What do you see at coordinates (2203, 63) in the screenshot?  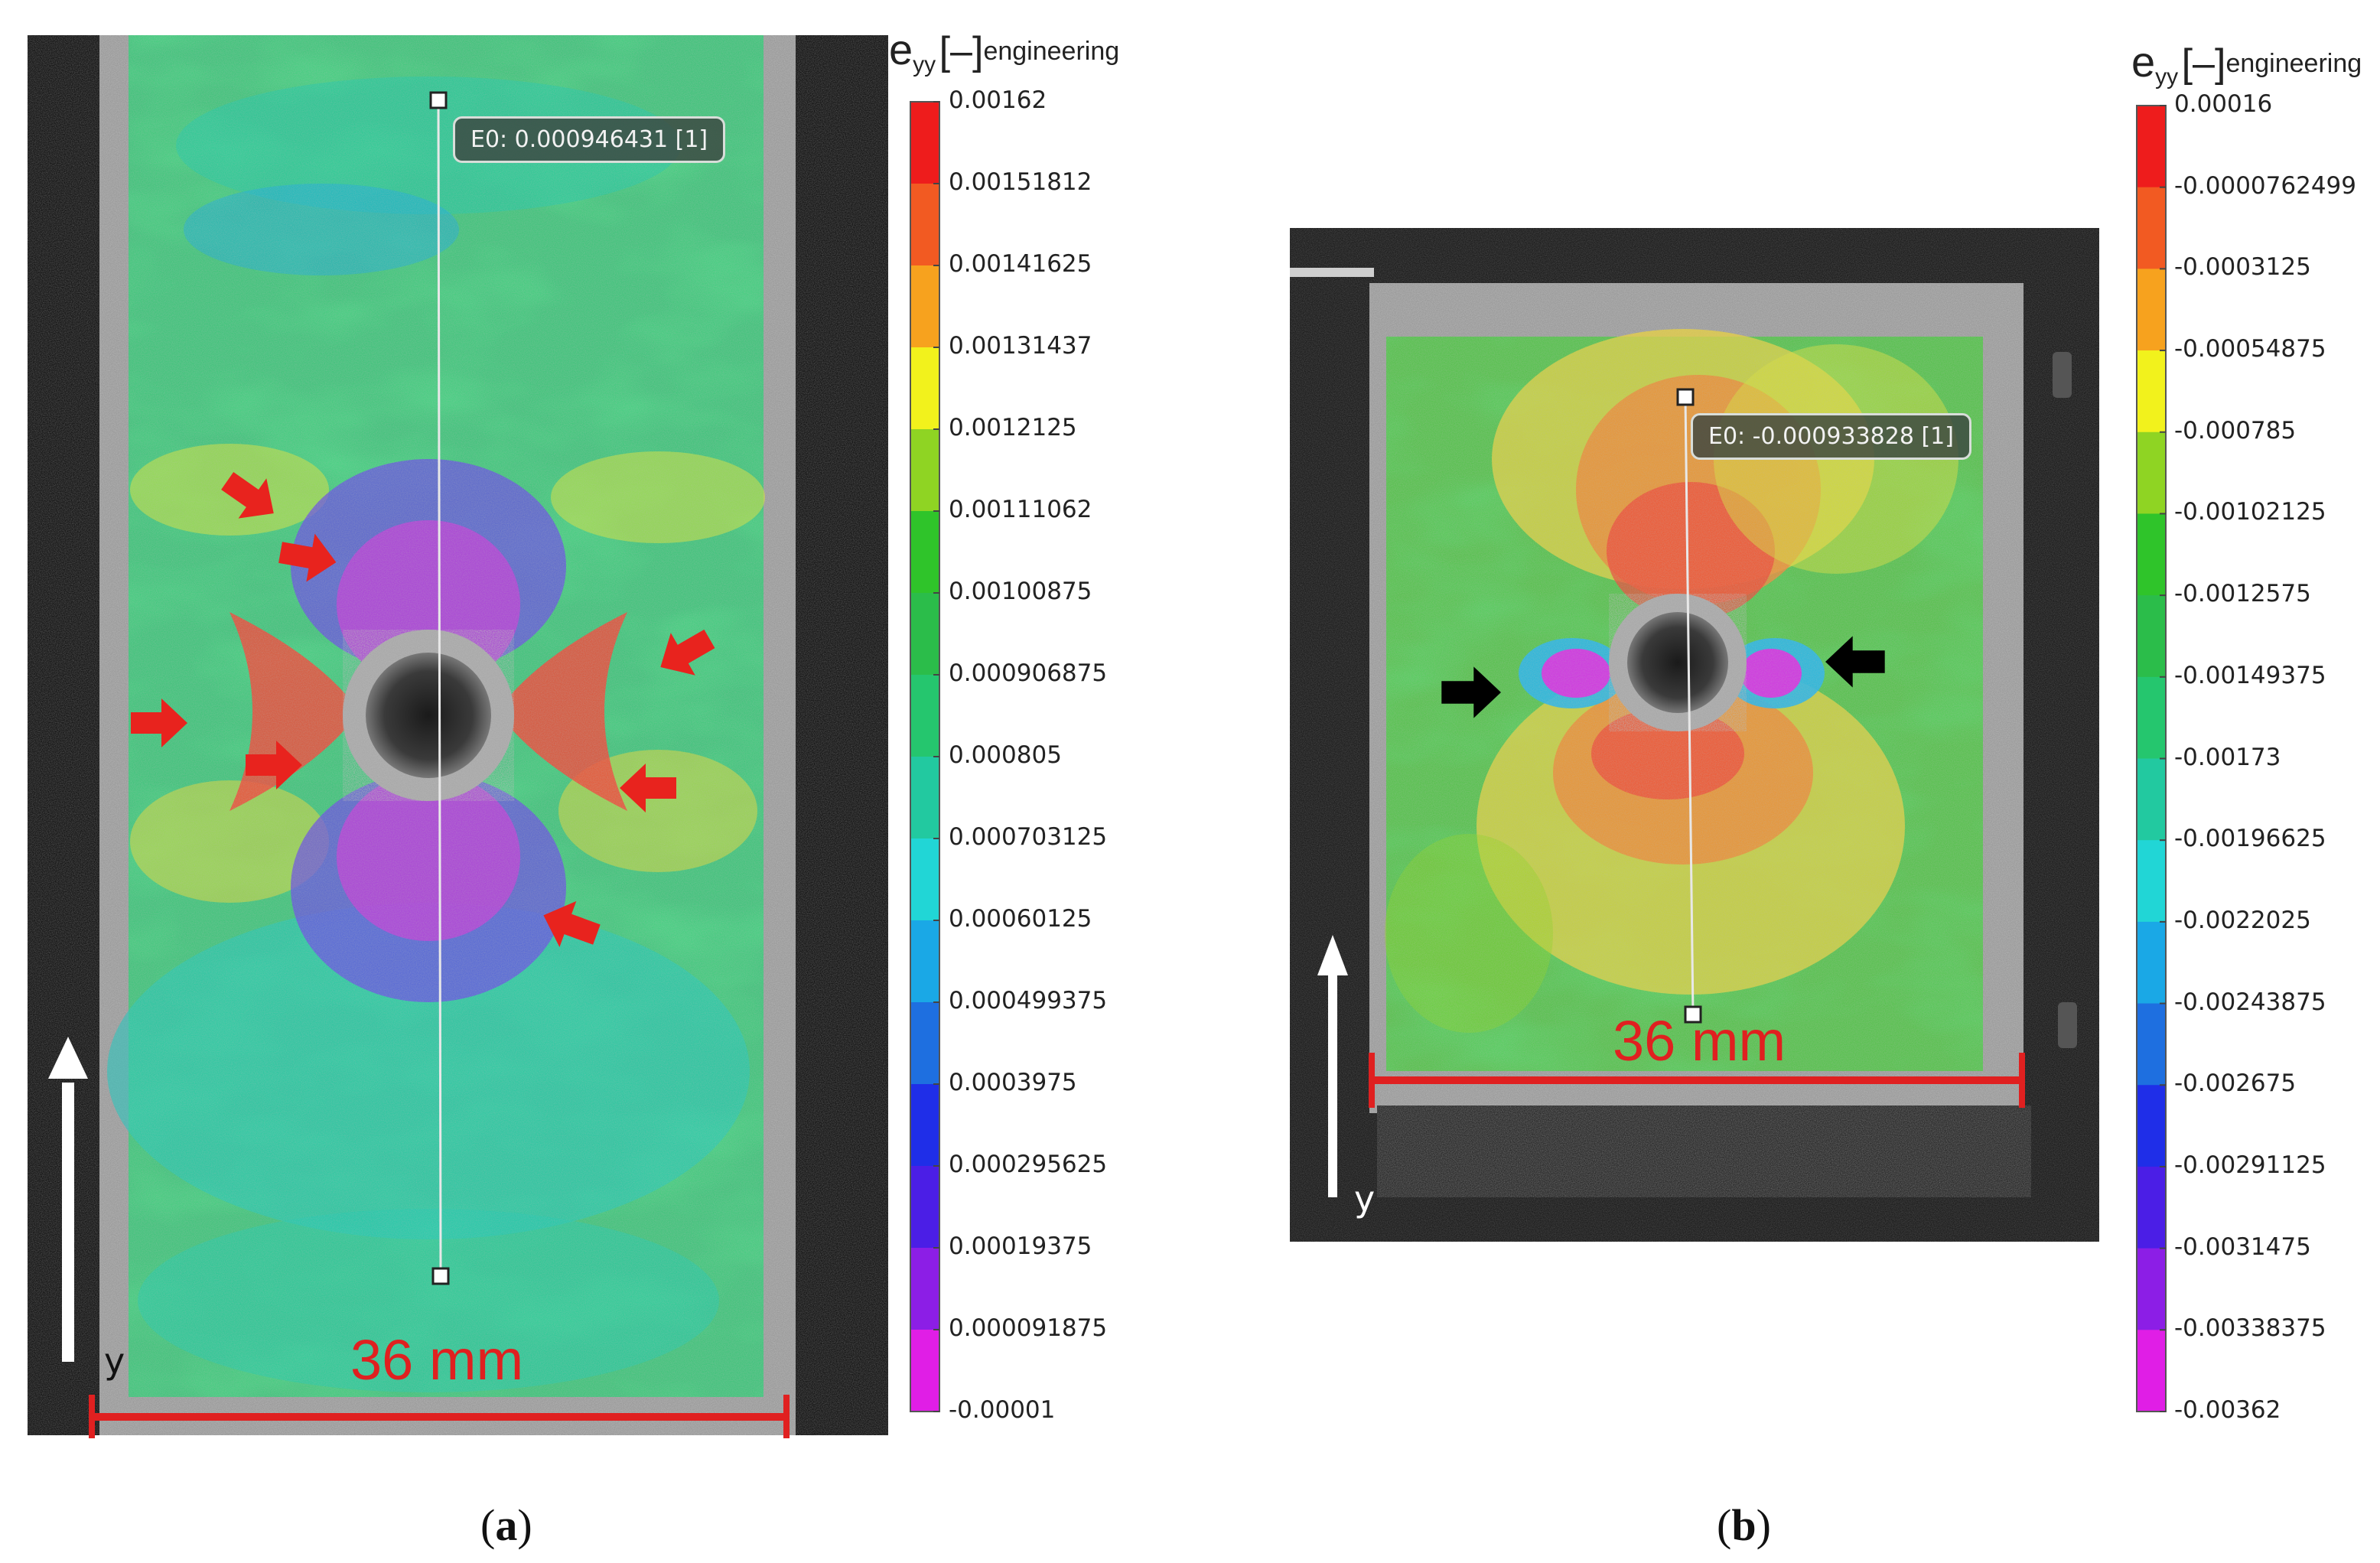 I see `panel-b-unit: [–]` at bounding box center [2203, 63].